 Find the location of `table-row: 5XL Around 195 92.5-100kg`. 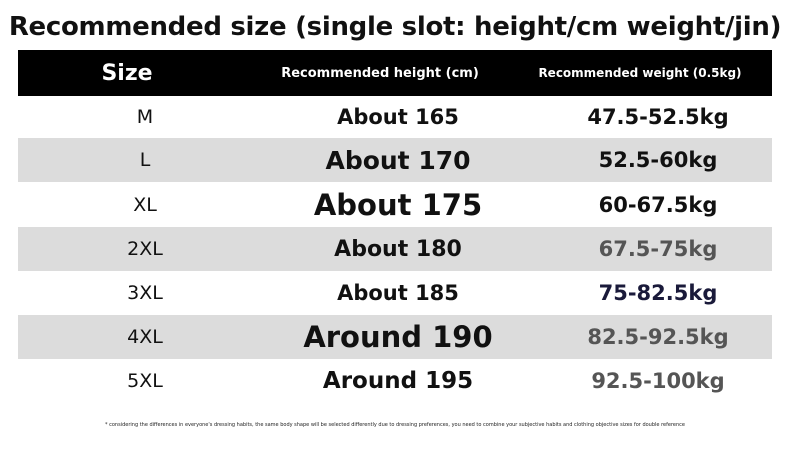

table-row: 5XL Around 195 92.5-100kg is located at coordinates (395, 381).